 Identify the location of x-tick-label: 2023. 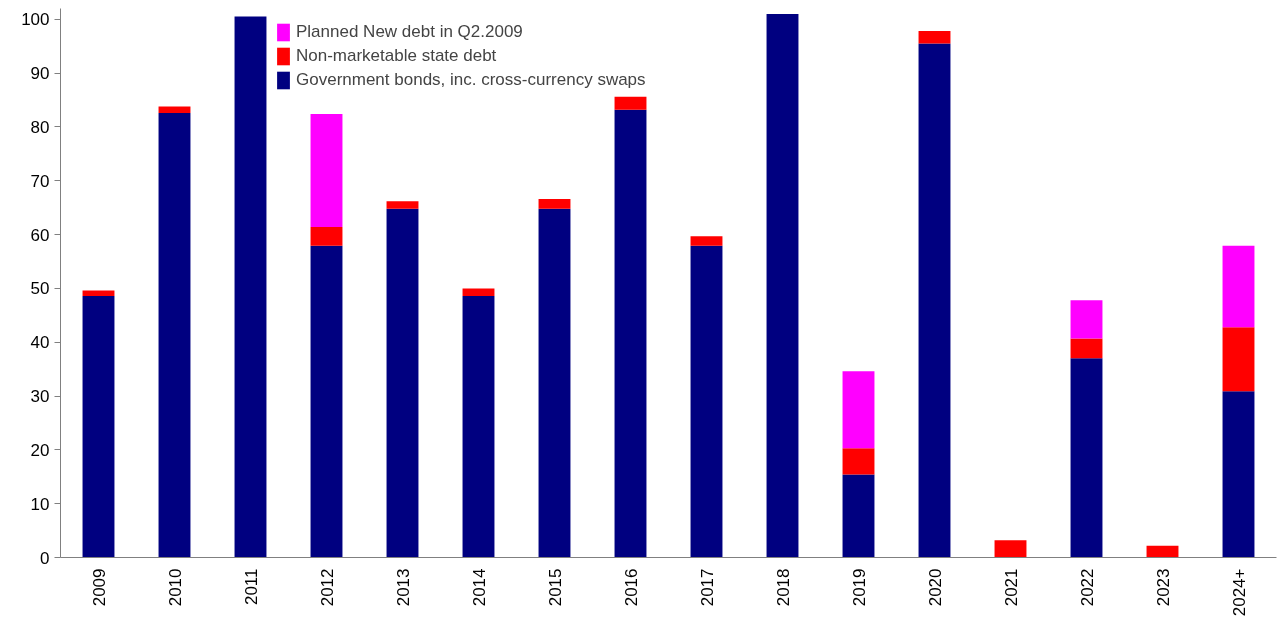
(1163, 587).